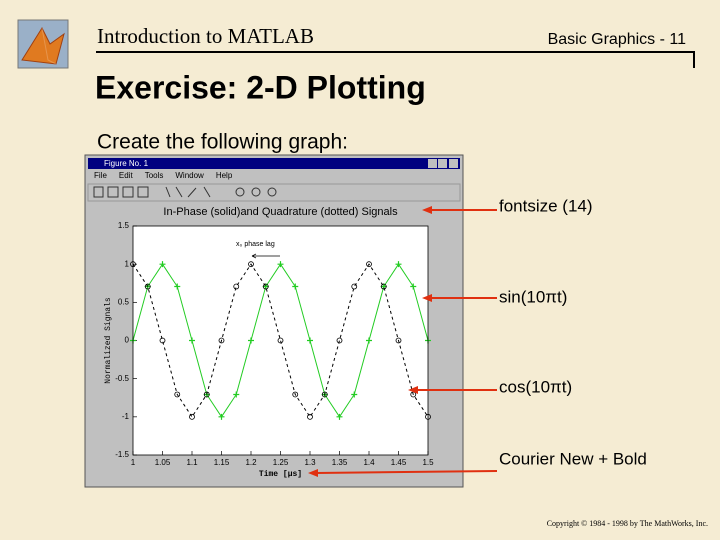 The image size is (720, 540). What do you see at coordinates (453, 163) in the screenshot?
I see `close-button` at bounding box center [453, 163].